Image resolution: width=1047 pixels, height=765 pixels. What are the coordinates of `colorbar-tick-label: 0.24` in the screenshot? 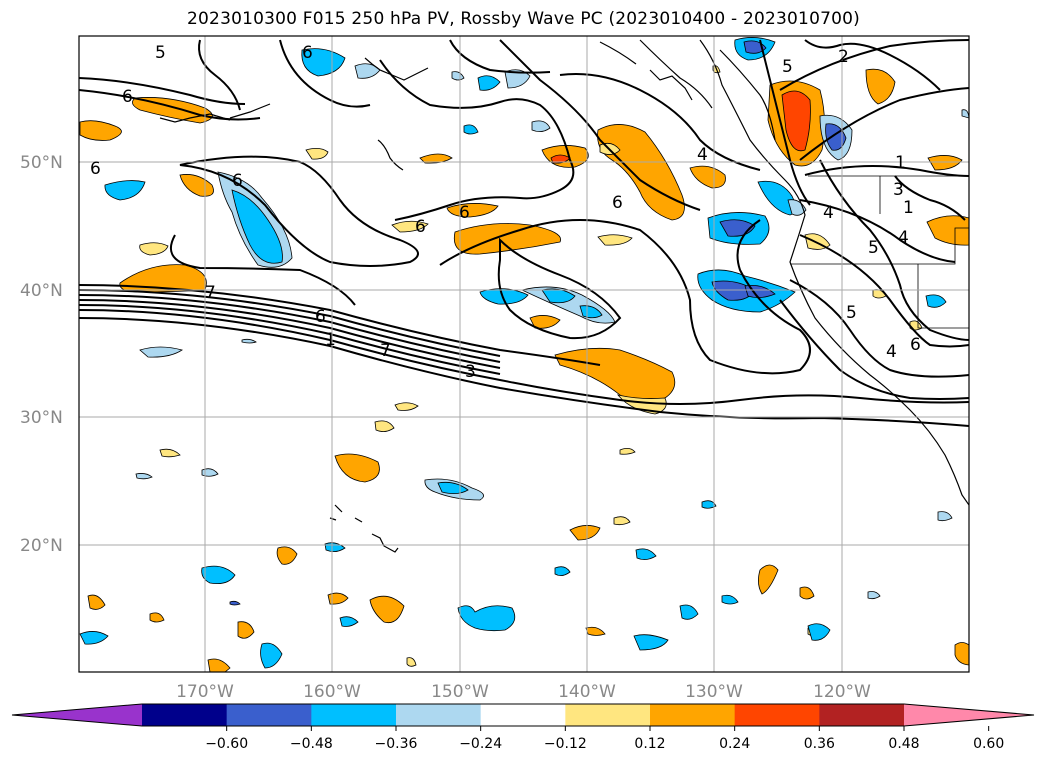 It's located at (734, 744).